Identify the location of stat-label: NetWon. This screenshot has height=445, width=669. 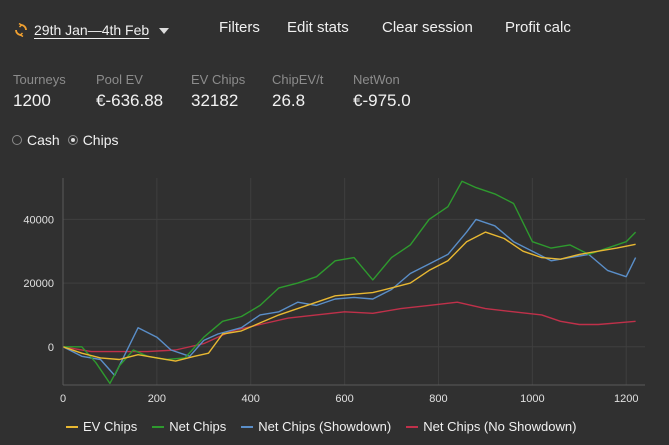
(376, 79).